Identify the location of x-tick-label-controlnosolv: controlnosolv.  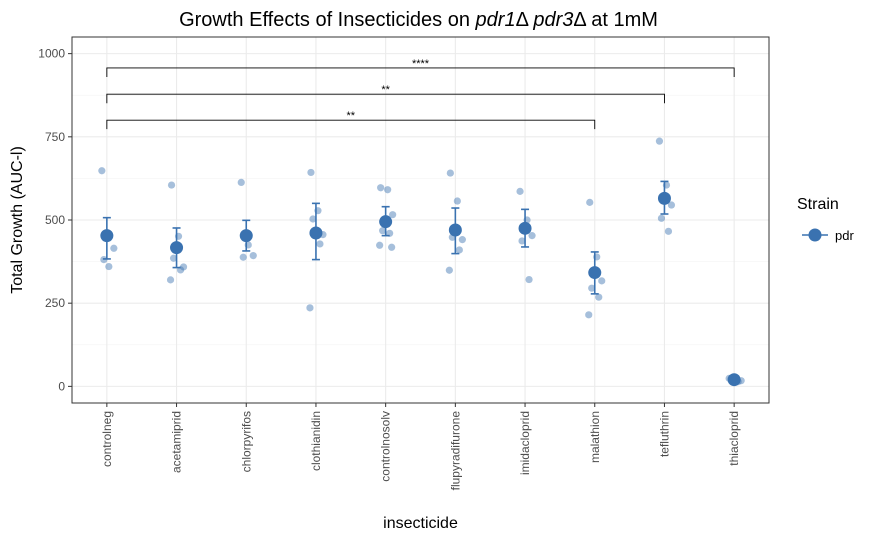
(386, 446).